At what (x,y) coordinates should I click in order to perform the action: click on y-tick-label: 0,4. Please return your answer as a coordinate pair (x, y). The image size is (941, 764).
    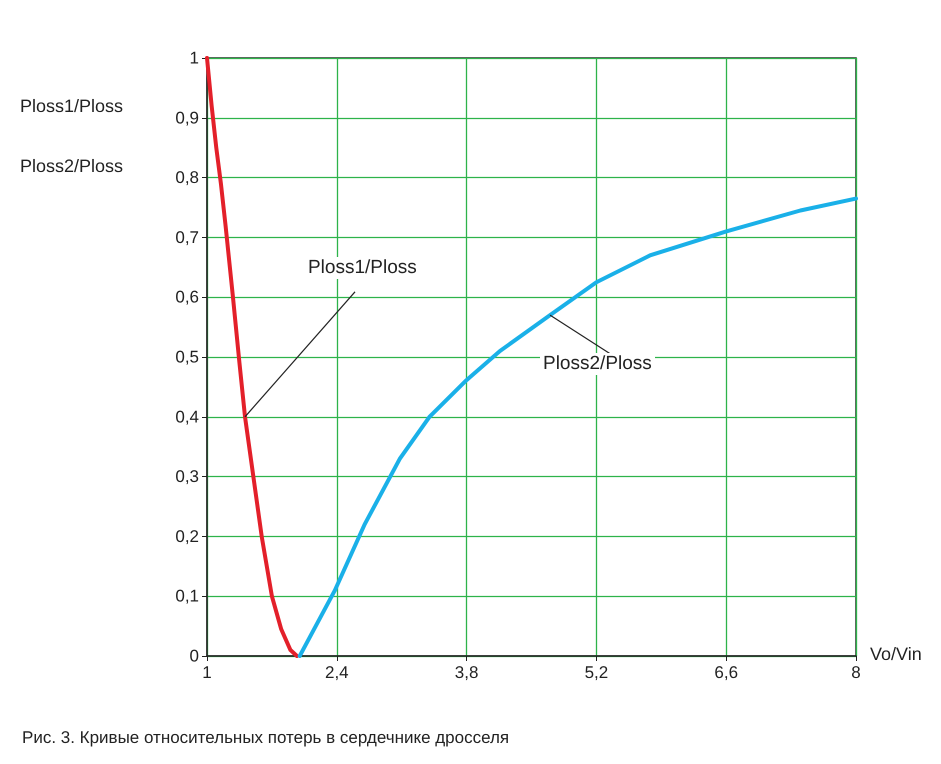
    Looking at the image, I should click on (187, 416).